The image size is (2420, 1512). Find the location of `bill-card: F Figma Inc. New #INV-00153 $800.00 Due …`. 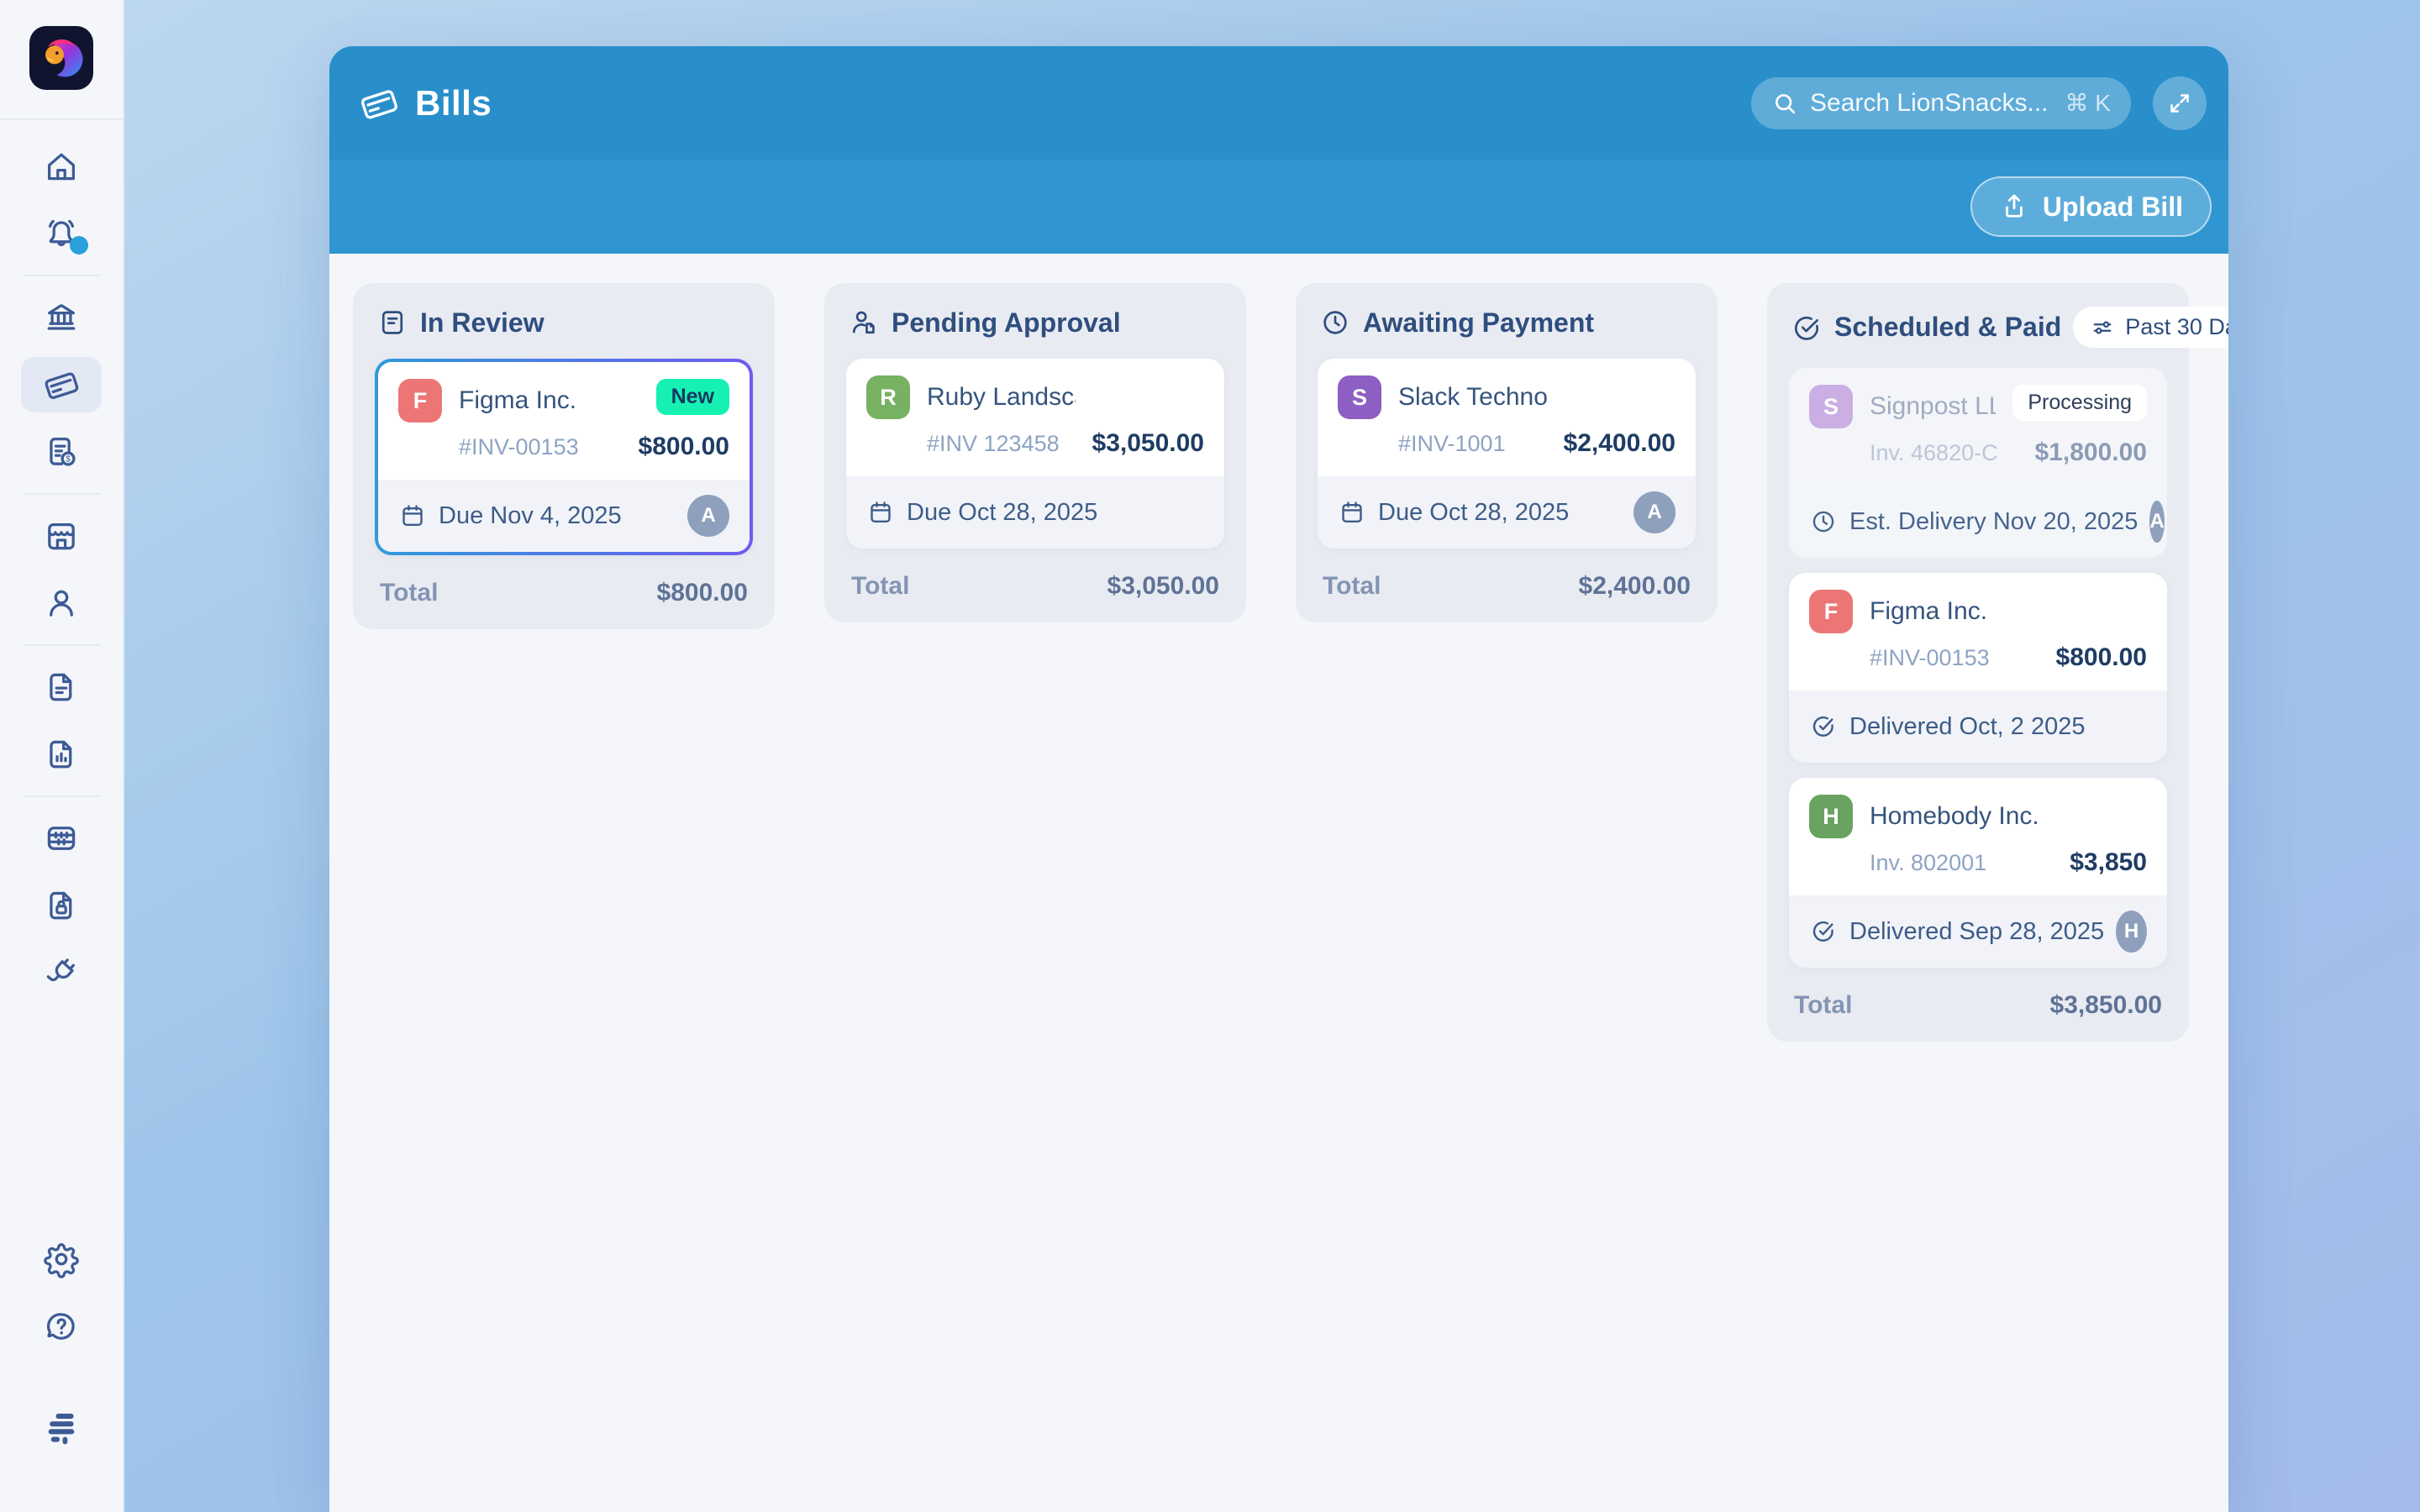

bill-card: F Figma Inc. New #INV-00153 $800.00 Due … is located at coordinates (564, 457).